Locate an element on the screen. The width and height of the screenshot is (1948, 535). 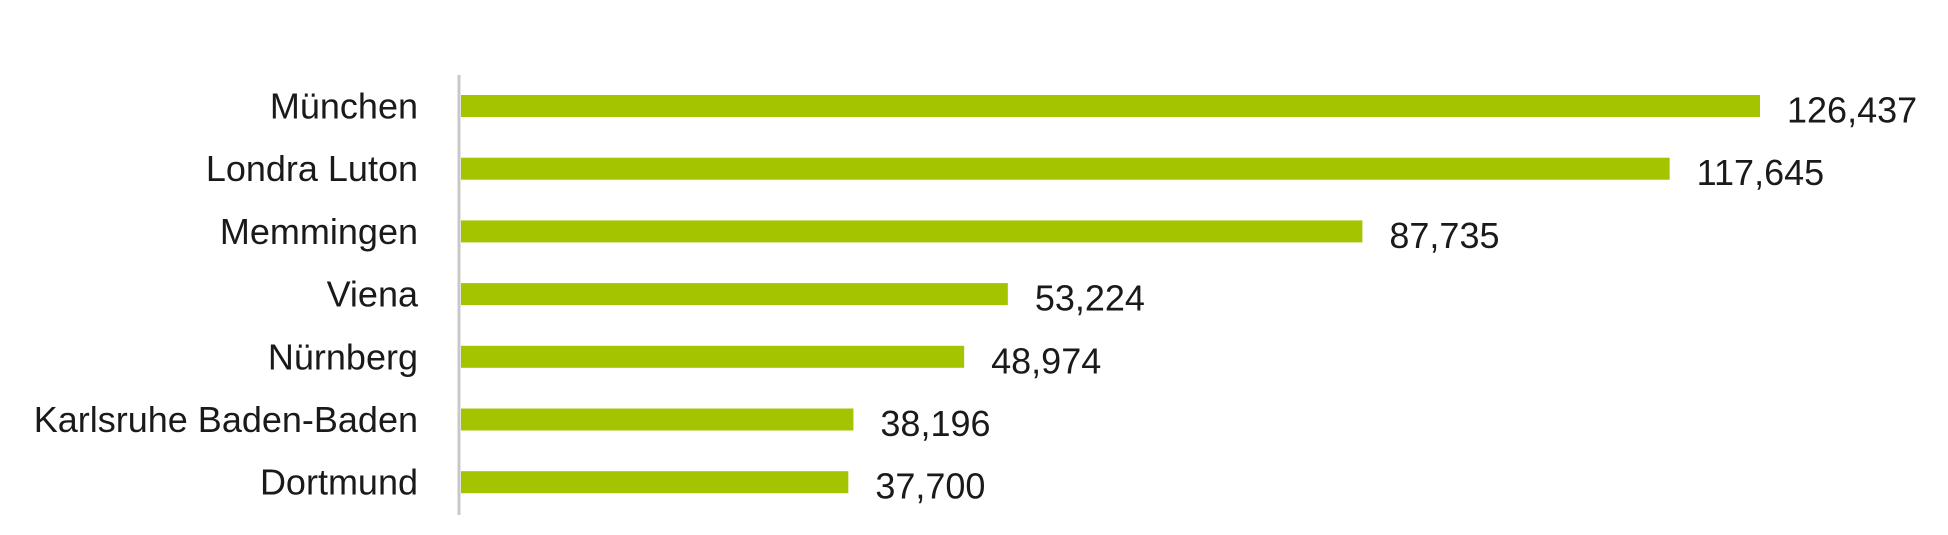
value-label: 48,974 is located at coordinates (1046, 360).